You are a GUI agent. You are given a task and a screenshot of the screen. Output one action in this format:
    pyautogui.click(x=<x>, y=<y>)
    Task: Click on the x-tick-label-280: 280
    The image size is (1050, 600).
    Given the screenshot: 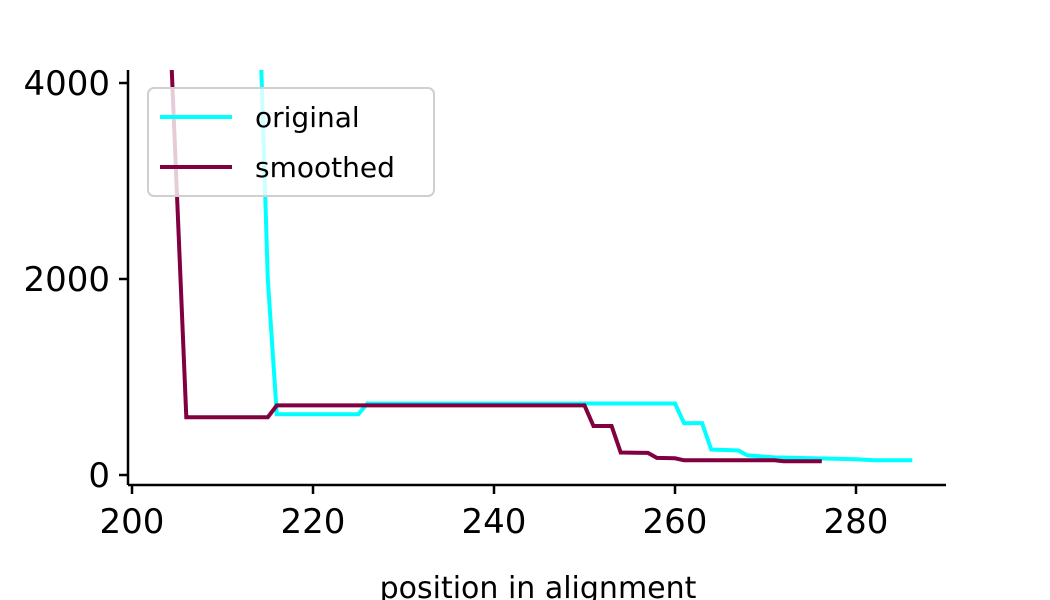 What is the action you would take?
    pyautogui.click(x=856, y=522)
    